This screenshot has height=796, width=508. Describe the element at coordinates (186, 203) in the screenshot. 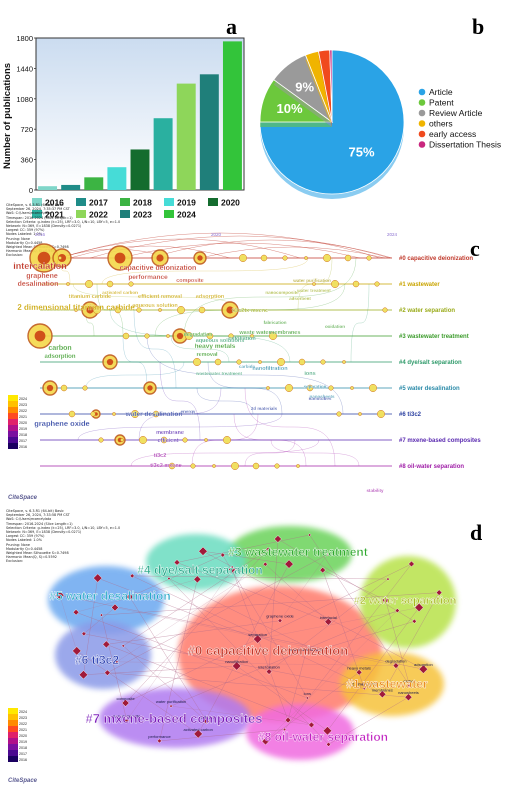

I see `legend-label: 2019` at that location.